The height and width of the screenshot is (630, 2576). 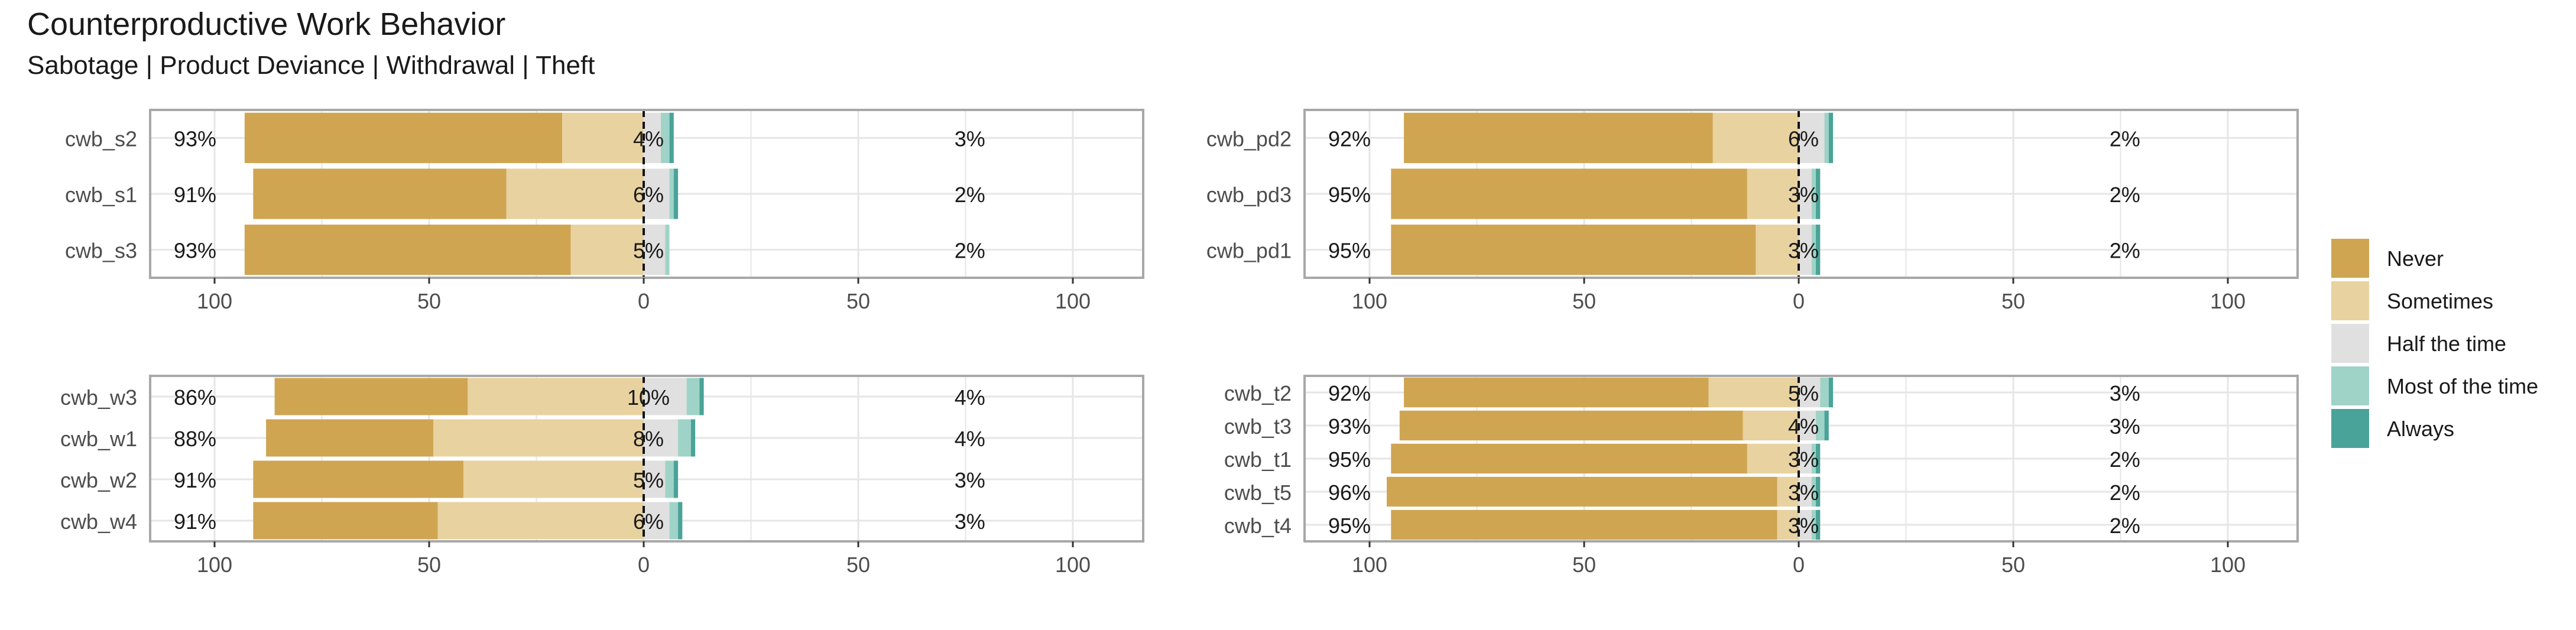 I want to click on category-label: cwb_t1, so click(x=1258, y=459).